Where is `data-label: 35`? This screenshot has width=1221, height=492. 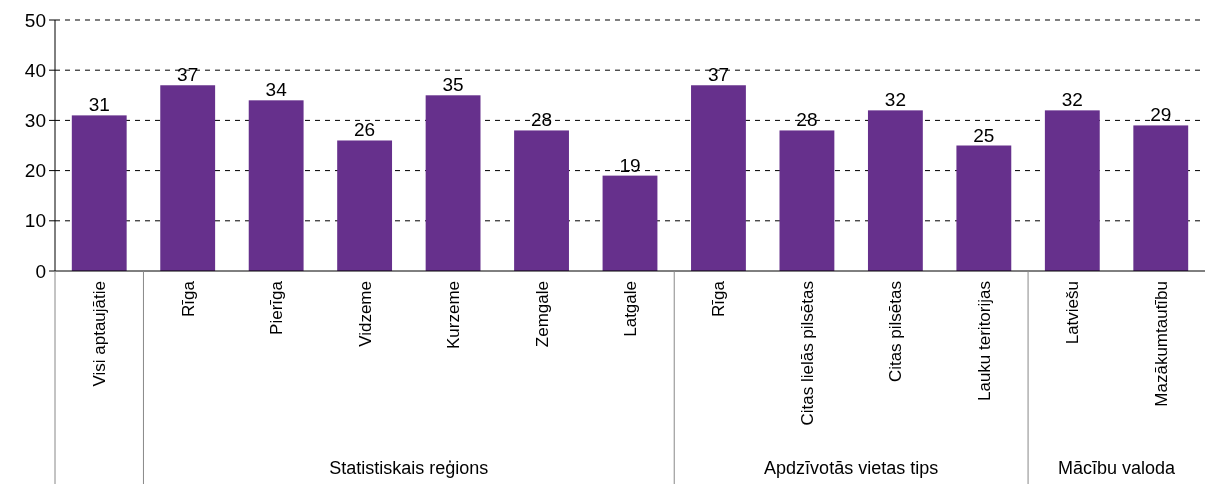 data-label: 35 is located at coordinates (453, 85).